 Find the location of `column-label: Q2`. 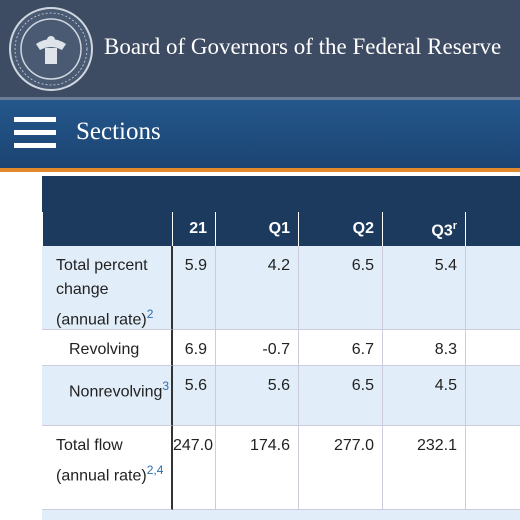

column-label: Q2 is located at coordinates (363, 228).